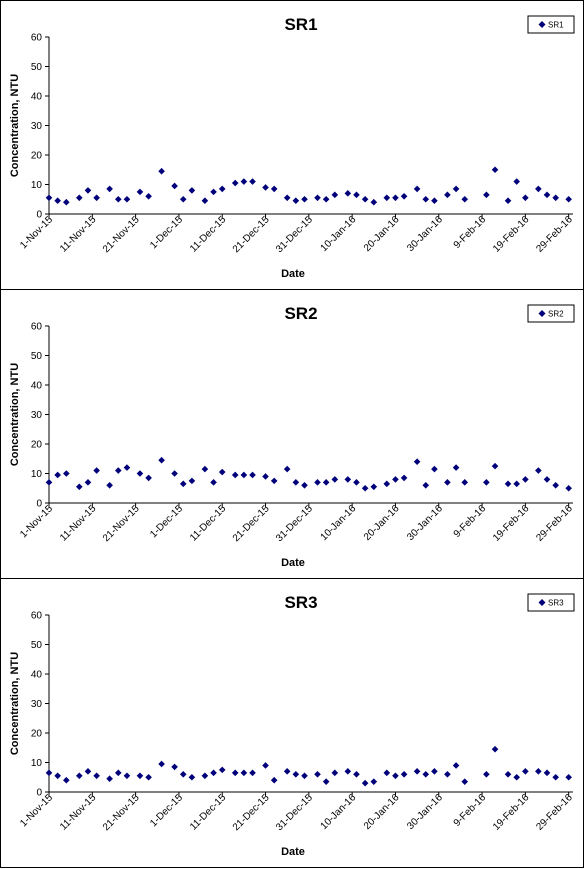 Image resolution: width=585 pixels, height=869 pixels. Describe the element at coordinates (300, 24) in the screenshot. I see `chart-title: SR1` at that location.